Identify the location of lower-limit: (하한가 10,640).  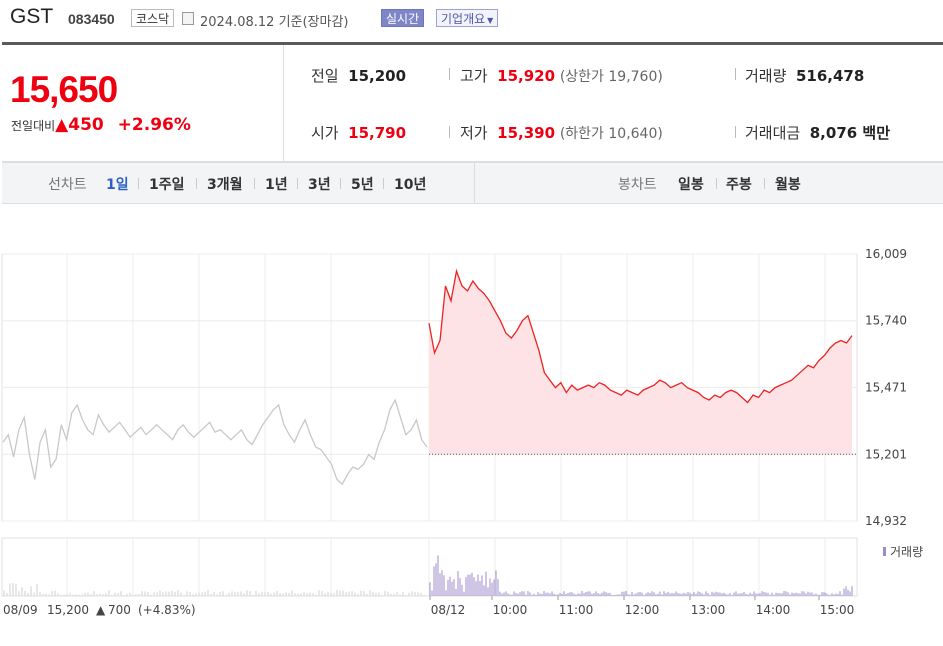
(611, 134).